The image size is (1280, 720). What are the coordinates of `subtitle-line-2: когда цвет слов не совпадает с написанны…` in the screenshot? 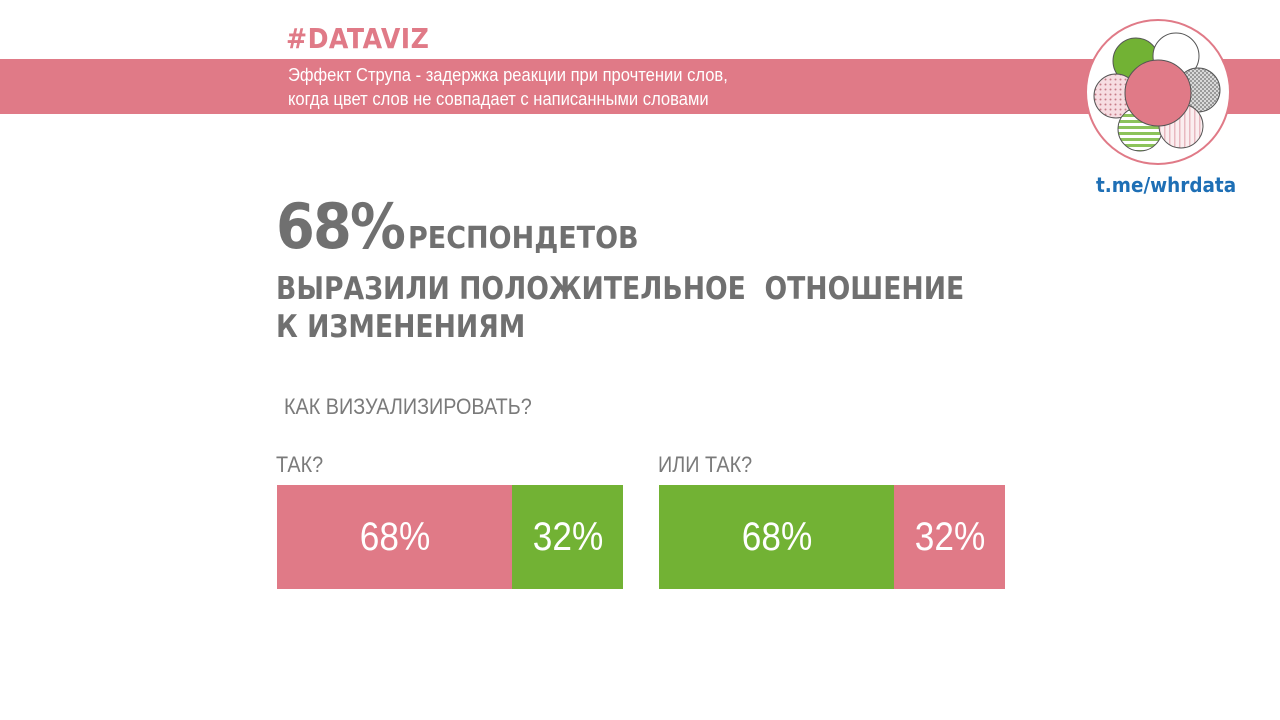 It's located at (498, 99).